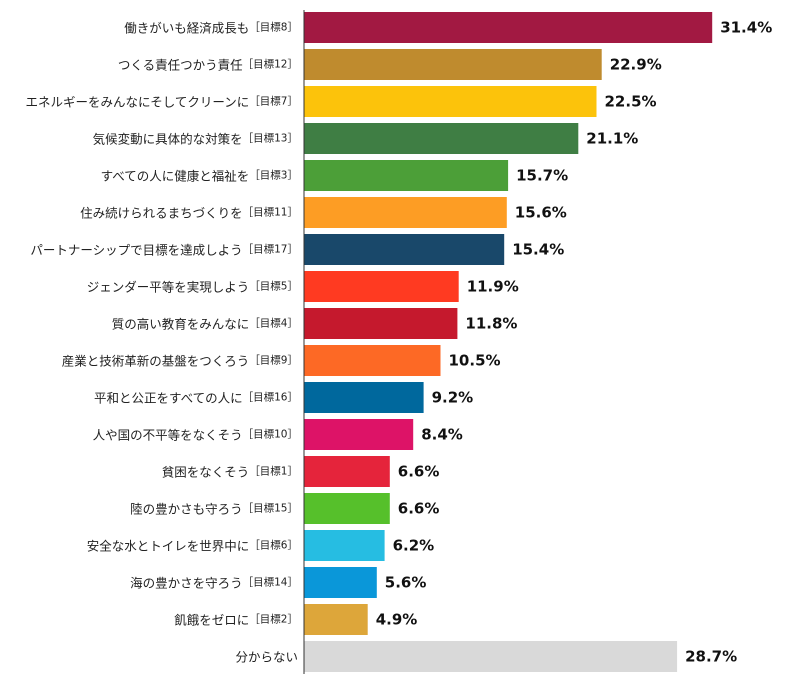 The image size is (804, 694). Describe the element at coordinates (168, 397) in the screenshot. I see `category-name: 平和と公正をすべての人に` at that location.